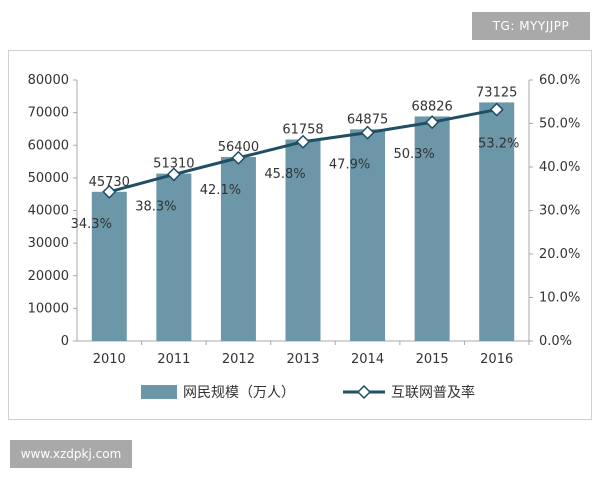  What do you see at coordinates (431, 106) in the screenshot?
I see `bar-value-label: 68826` at bounding box center [431, 106].